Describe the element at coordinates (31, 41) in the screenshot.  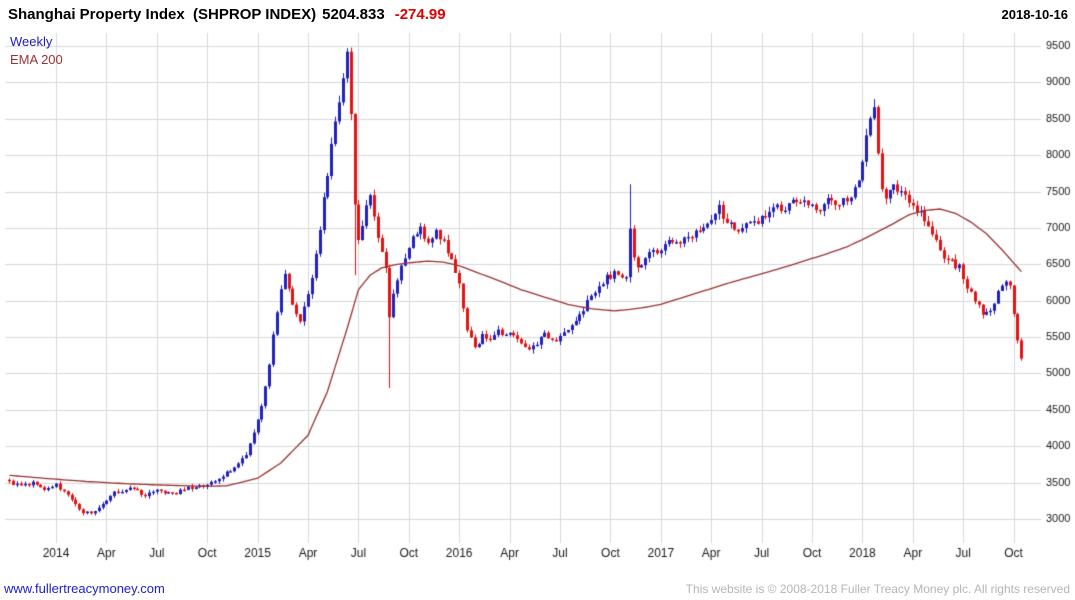
I see `legend-weekly-label: Weekly` at that location.